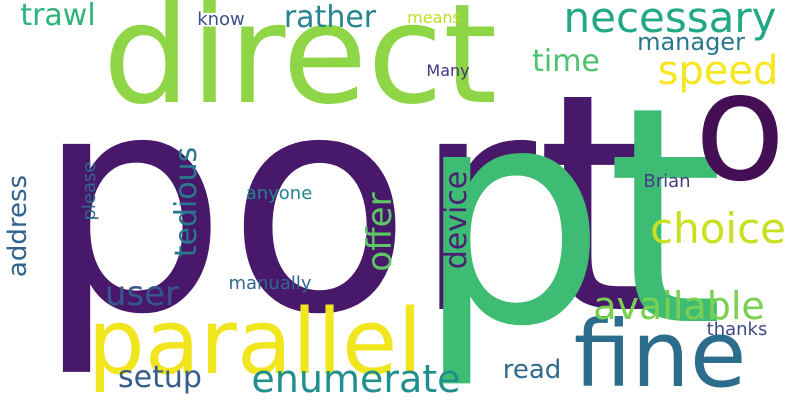 The height and width of the screenshot is (400, 800). Describe the element at coordinates (330, 17) in the screenshot. I see `word-rather: rather` at that location.